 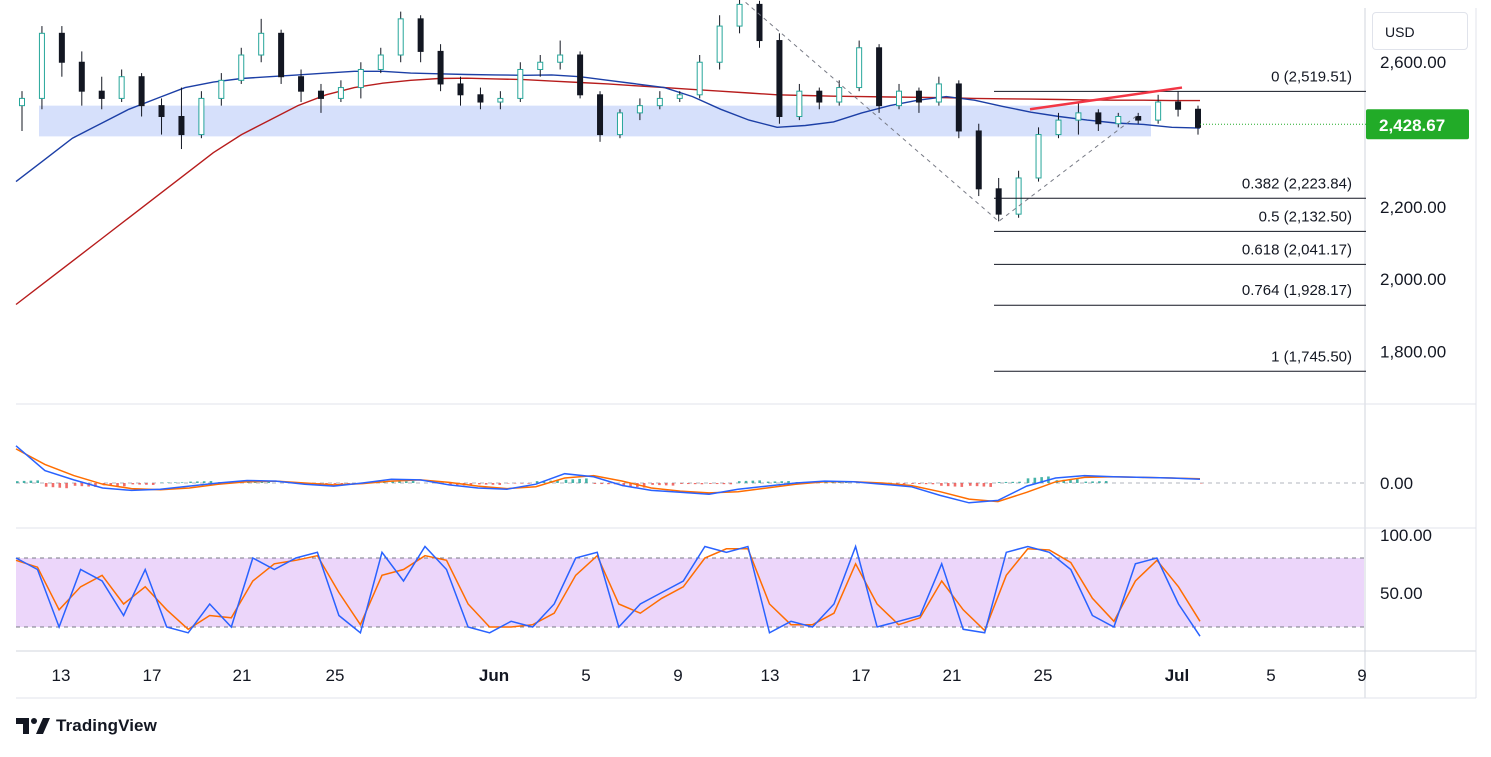 I want to click on fib-level-label: 0.382 (2,223.84), so click(x=1297, y=183).